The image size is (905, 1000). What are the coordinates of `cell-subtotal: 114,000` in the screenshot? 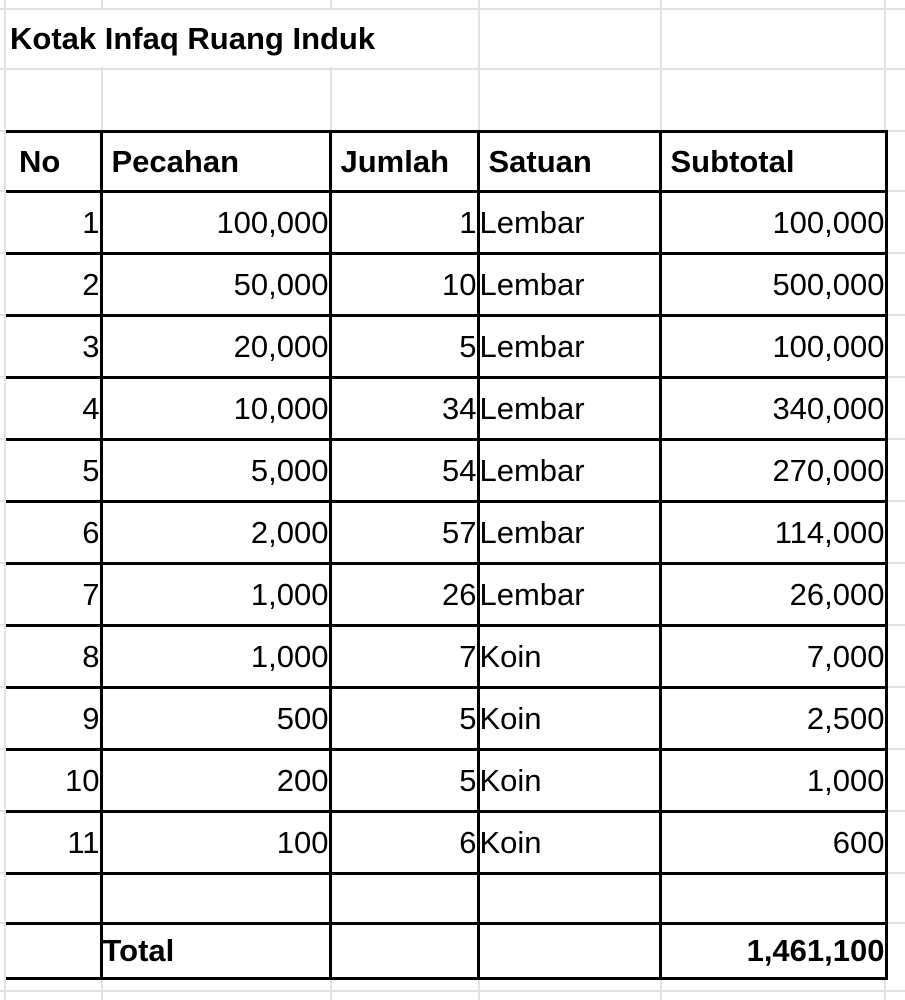 It's located at (773, 532).